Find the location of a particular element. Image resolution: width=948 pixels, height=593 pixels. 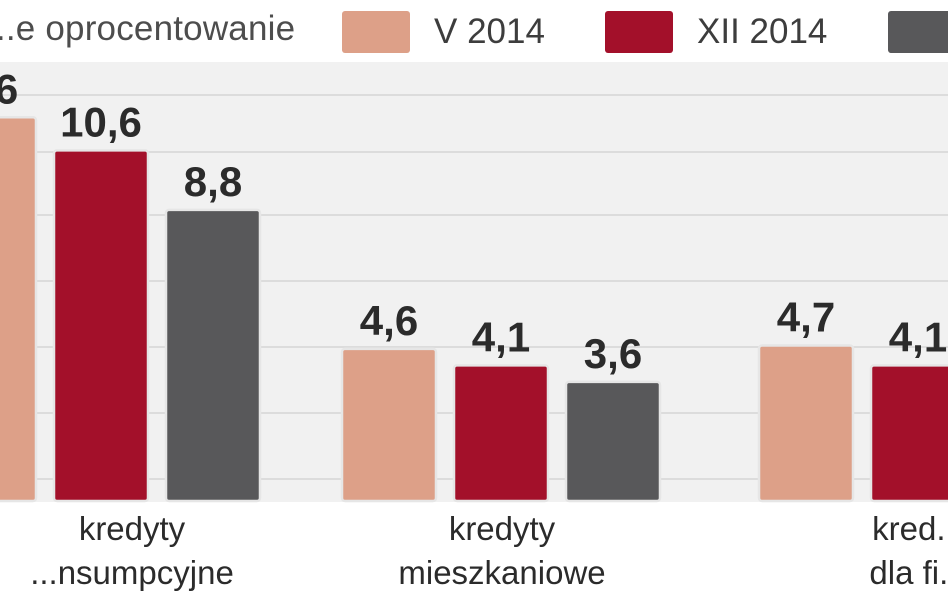

data-label-2-1: 3,6 is located at coordinates (613, 353).